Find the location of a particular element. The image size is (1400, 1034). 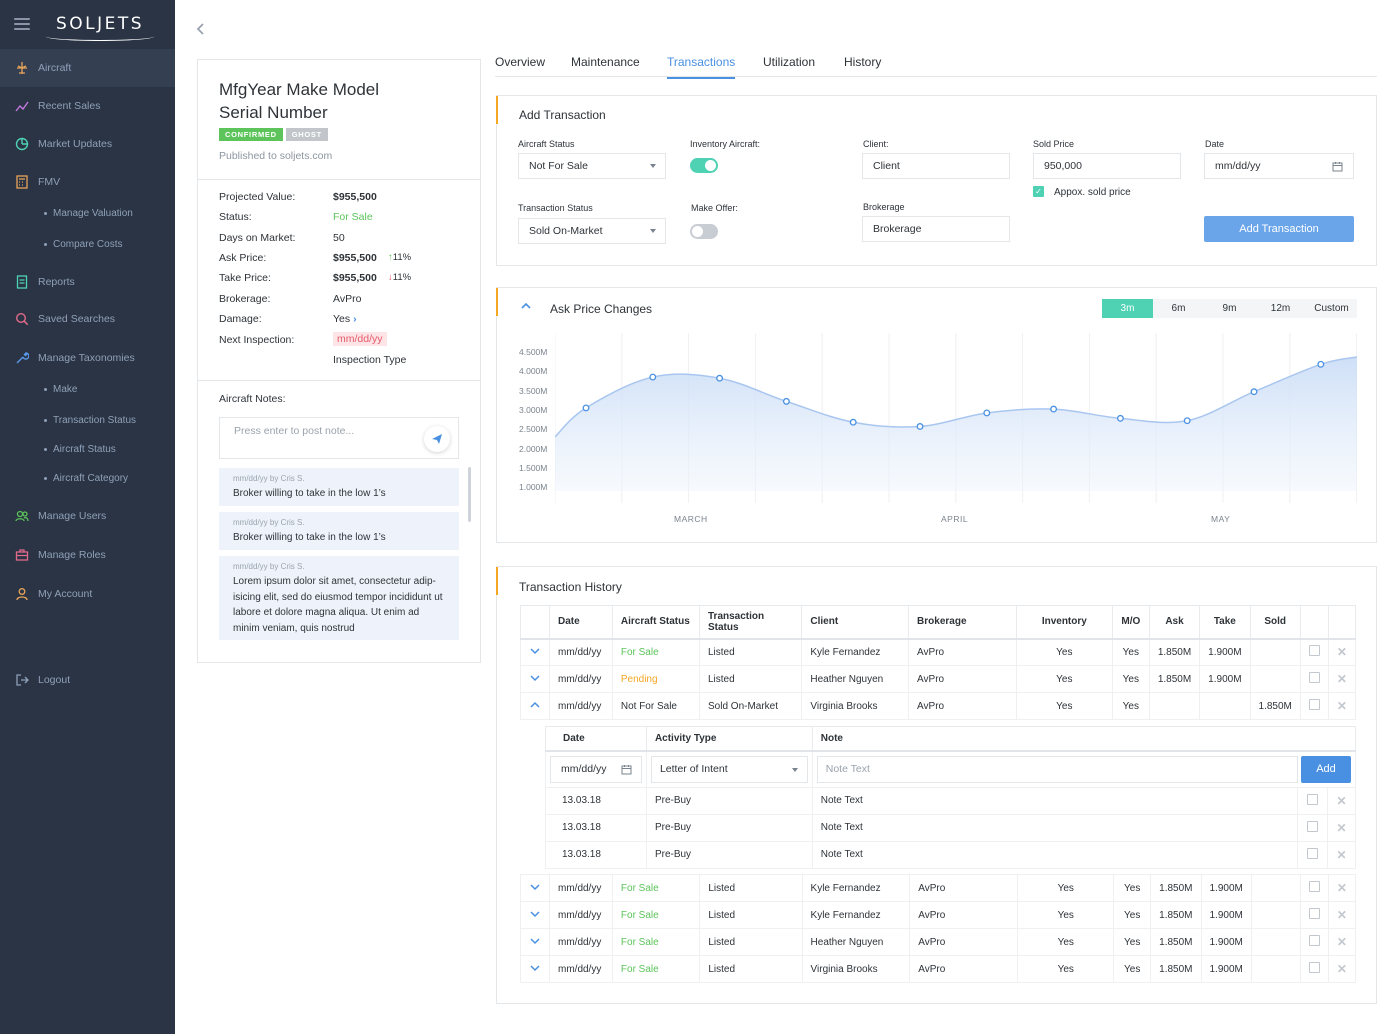

col-inventory: Inventory is located at coordinates (1064, 622).